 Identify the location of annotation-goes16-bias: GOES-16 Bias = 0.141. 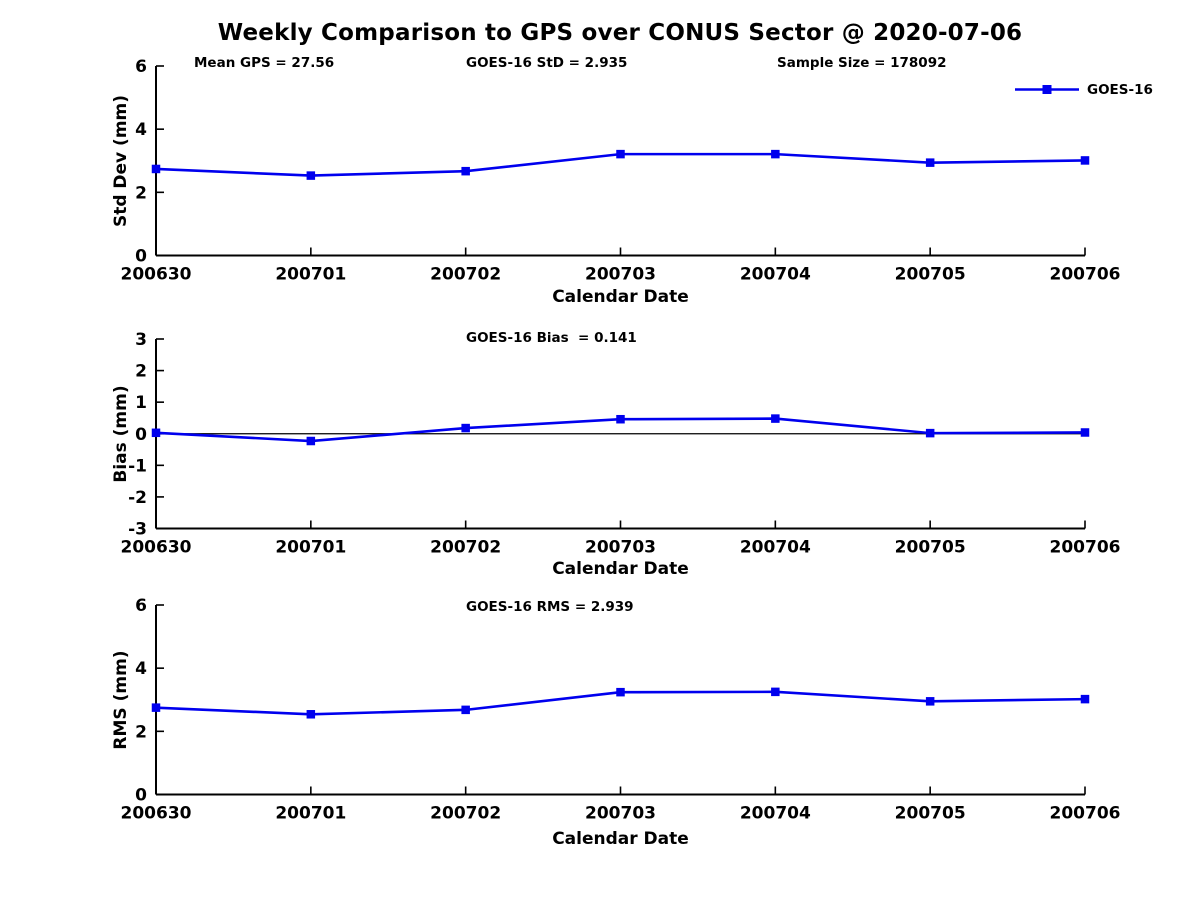
(551, 338).